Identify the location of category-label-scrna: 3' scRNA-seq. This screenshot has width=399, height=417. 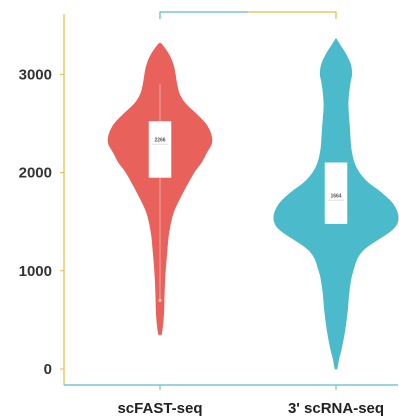
(336, 408).